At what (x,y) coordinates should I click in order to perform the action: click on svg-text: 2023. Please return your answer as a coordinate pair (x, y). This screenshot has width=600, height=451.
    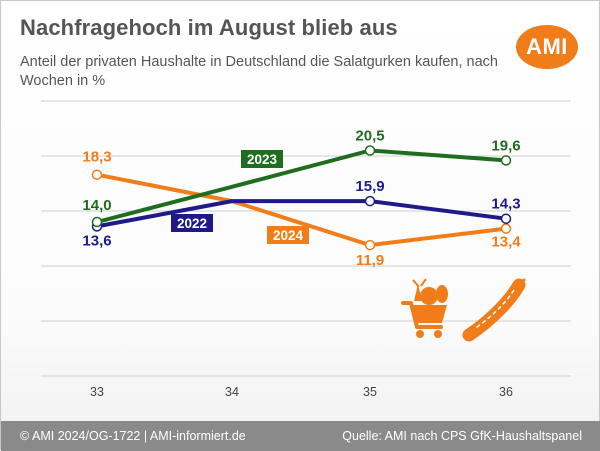
    Looking at the image, I should click on (262, 159).